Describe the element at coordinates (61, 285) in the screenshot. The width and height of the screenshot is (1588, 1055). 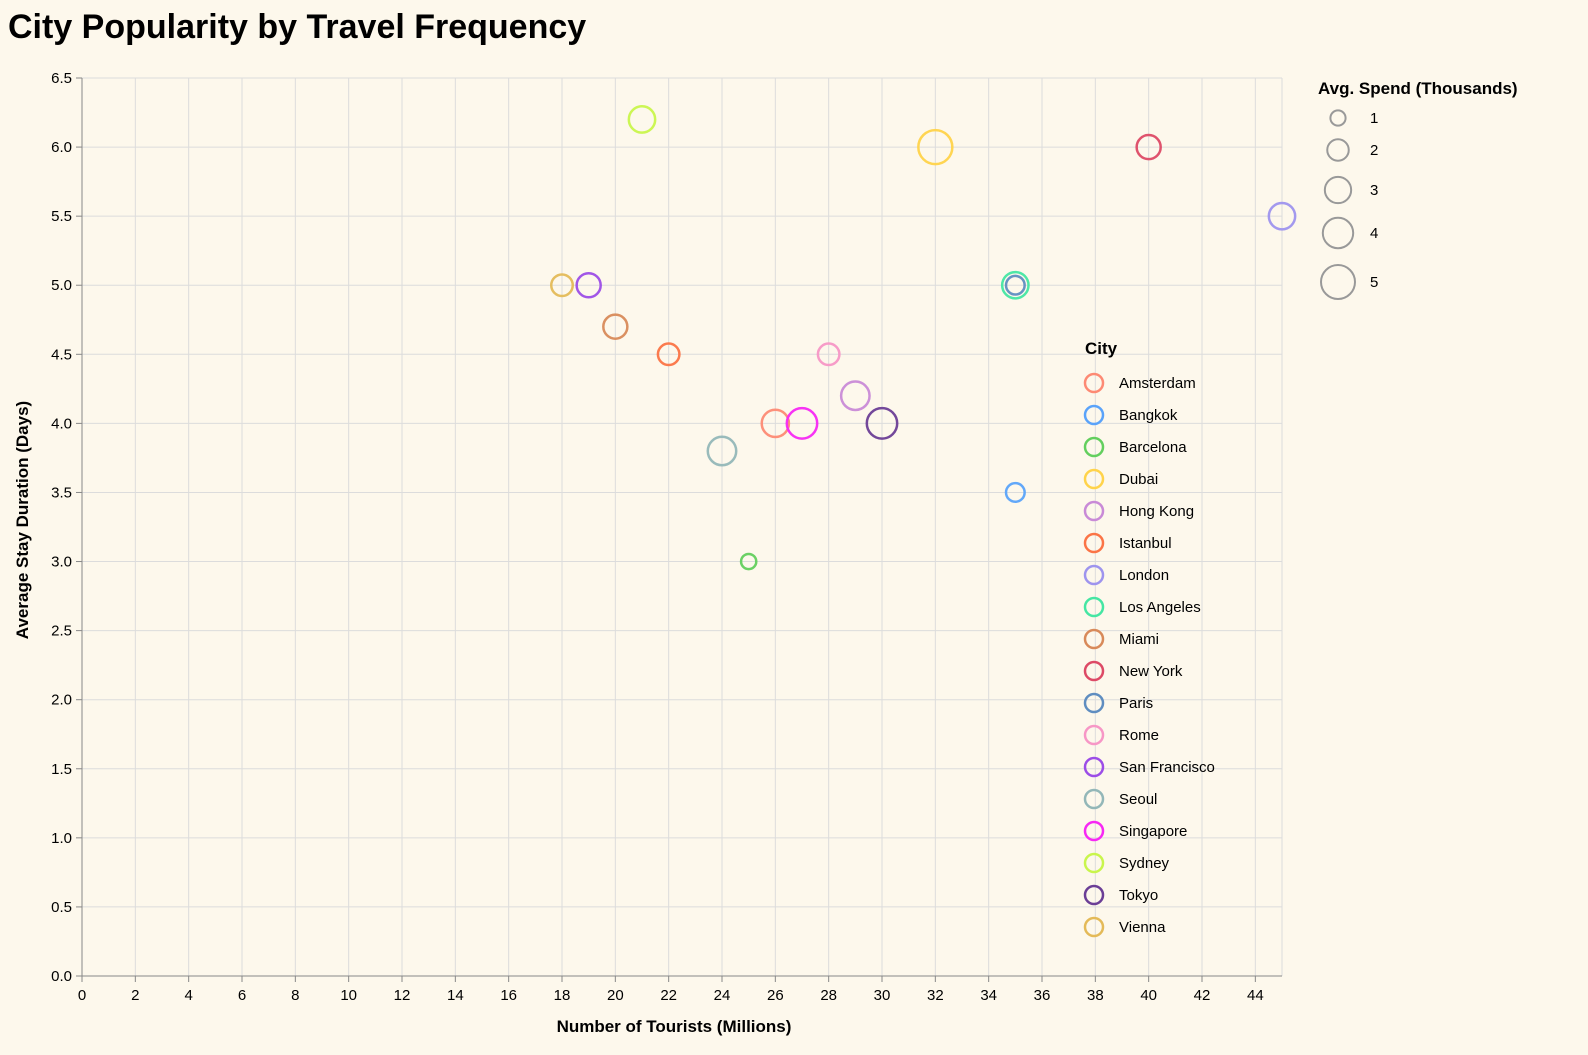
I see `y-tick-label: 5.0` at that location.